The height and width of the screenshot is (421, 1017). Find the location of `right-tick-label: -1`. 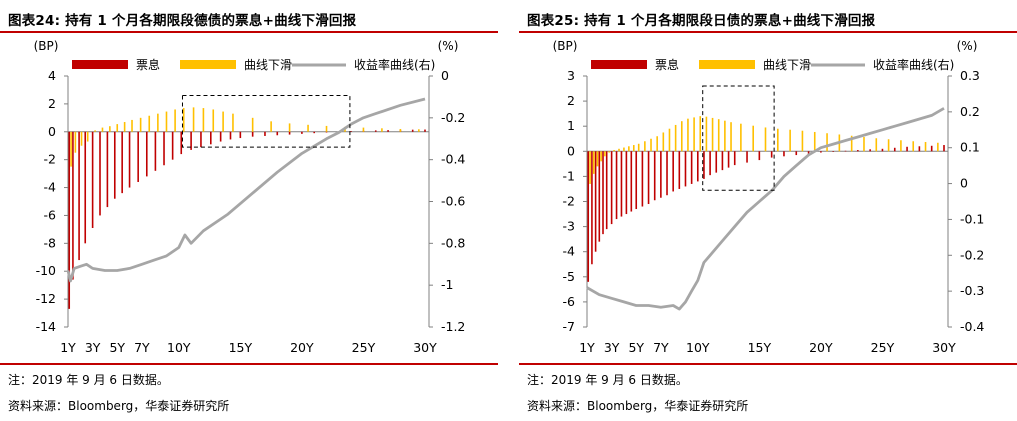

right-tick-label: -1 is located at coordinates (447, 284).